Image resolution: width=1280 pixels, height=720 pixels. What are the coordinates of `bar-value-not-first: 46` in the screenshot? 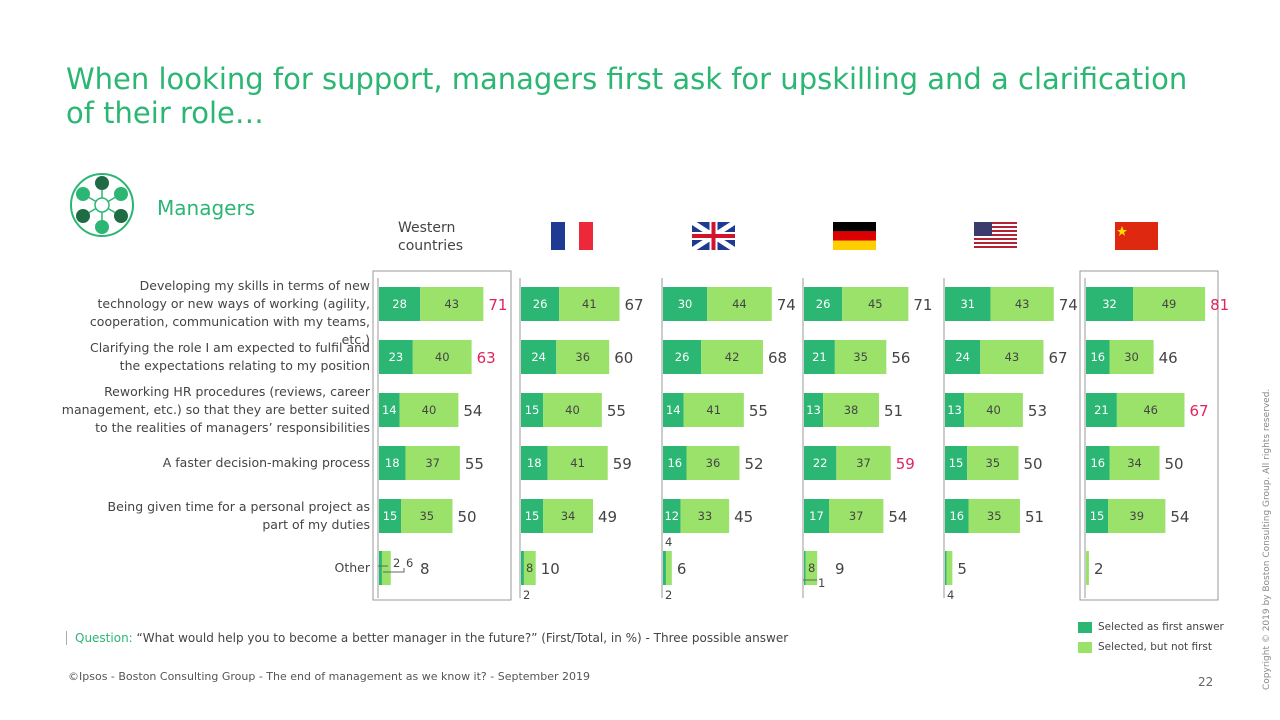 It's located at (1150, 410).